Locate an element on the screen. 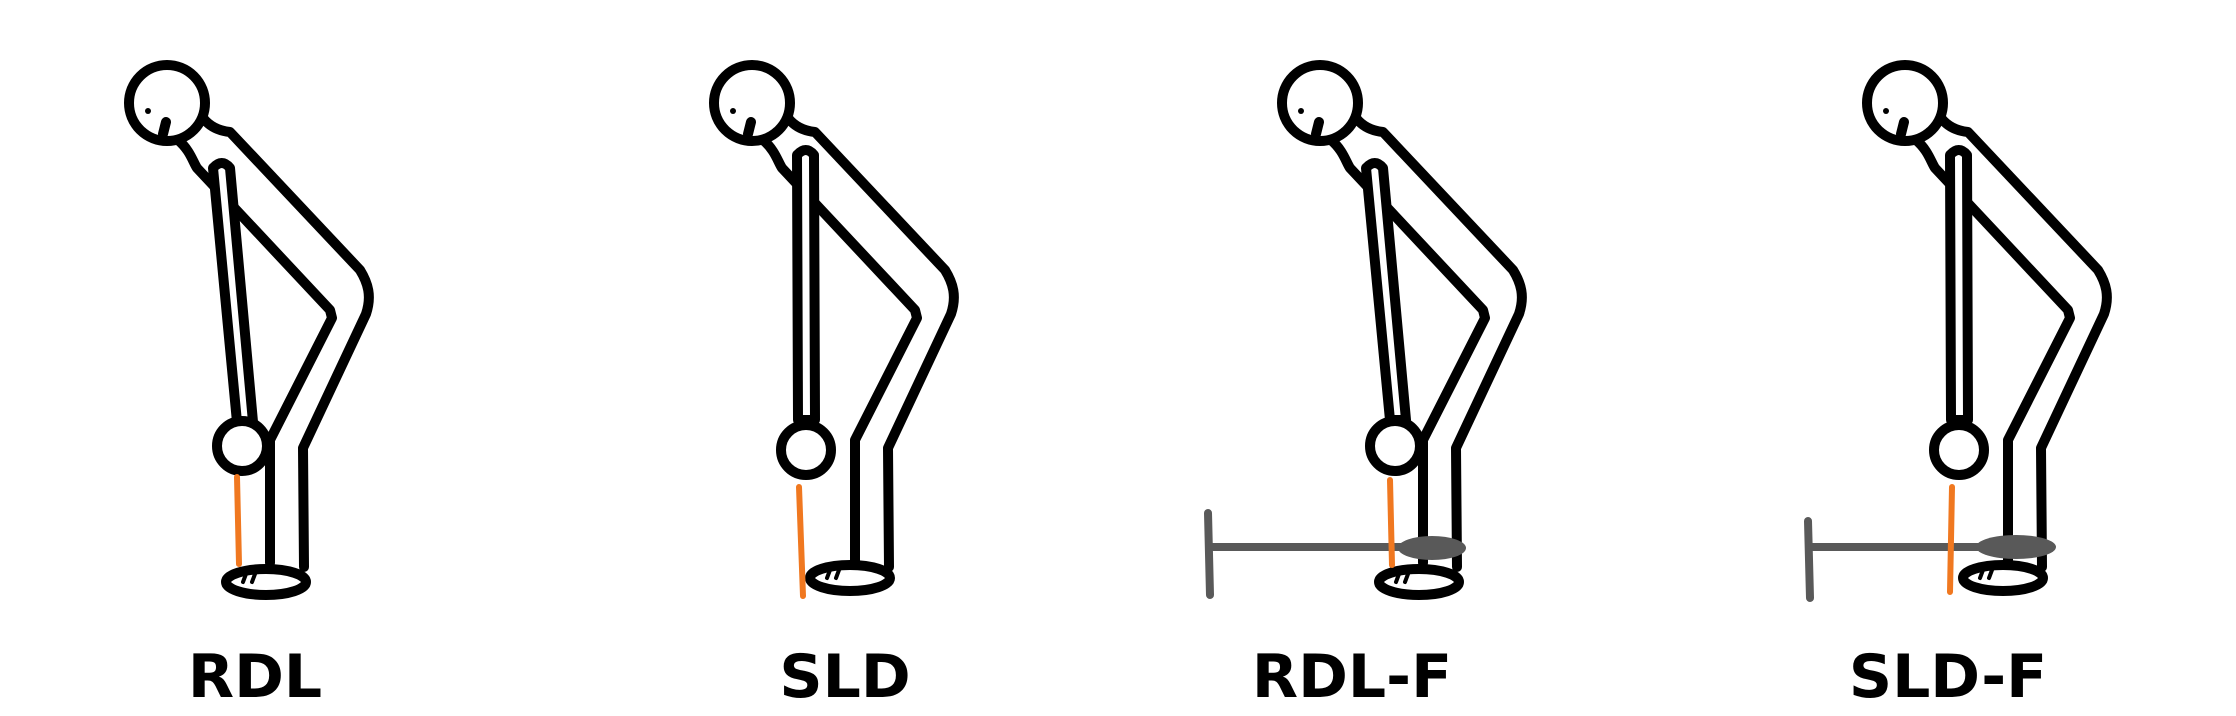  shin-marker-rdl is located at coordinates (238, 520).